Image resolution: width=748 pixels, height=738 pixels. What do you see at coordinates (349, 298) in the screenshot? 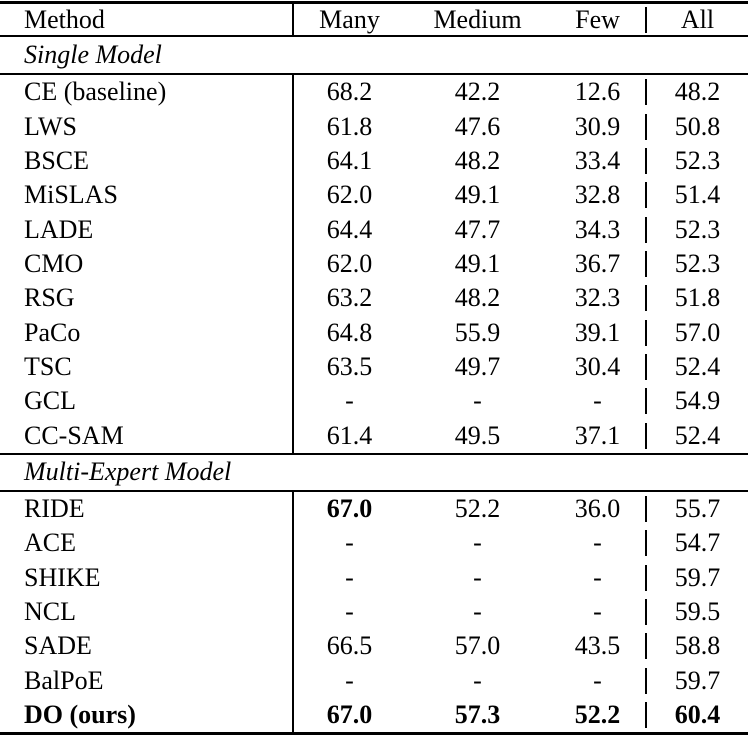
I see `many-value: 63.2` at bounding box center [349, 298].